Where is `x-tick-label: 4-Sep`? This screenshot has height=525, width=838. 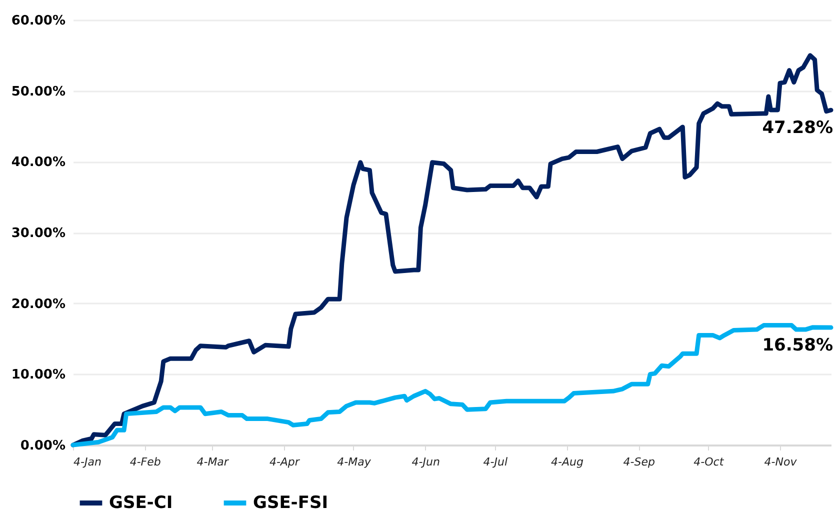
x-tick-label: 4-Sep is located at coordinates (639, 462).